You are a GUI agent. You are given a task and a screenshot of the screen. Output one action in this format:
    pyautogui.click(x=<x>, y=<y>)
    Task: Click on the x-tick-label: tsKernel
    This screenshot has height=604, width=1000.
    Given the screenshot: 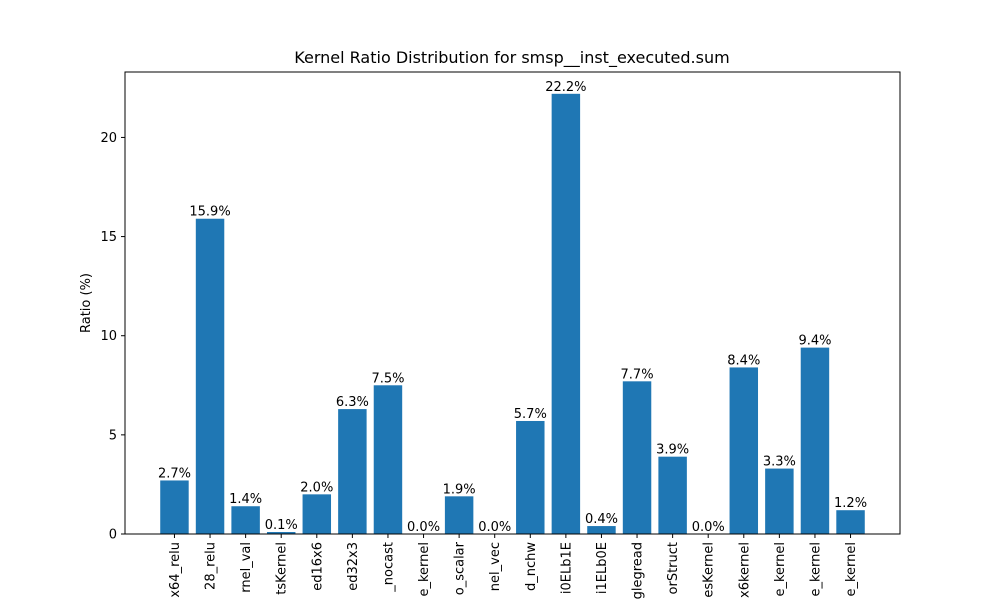 What is the action you would take?
    pyautogui.click(x=282, y=568)
    